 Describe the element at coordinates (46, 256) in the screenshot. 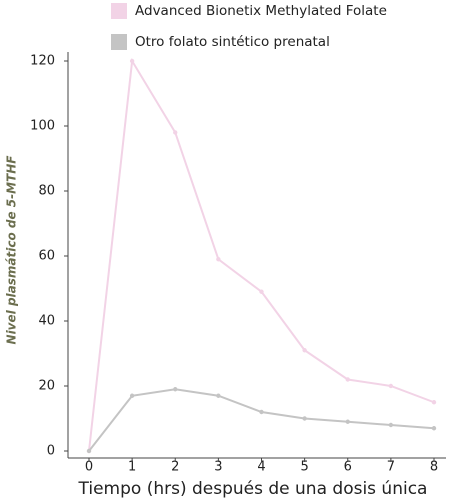

I see `y-tick-label: 60` at that location.